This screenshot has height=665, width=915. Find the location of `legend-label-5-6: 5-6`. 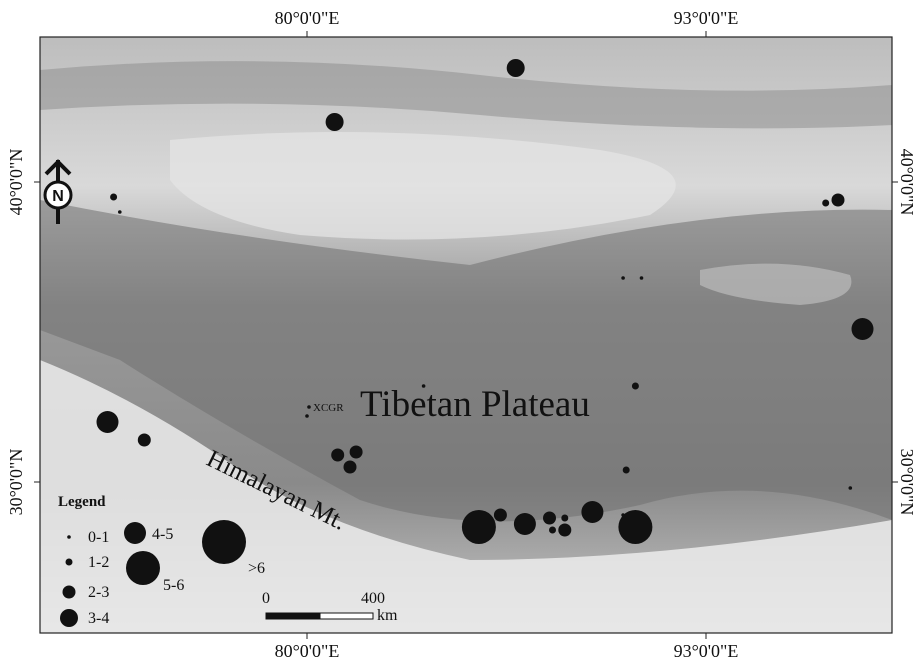

legend-label-5-6: 5-6 is located at coordinates (173, 585).